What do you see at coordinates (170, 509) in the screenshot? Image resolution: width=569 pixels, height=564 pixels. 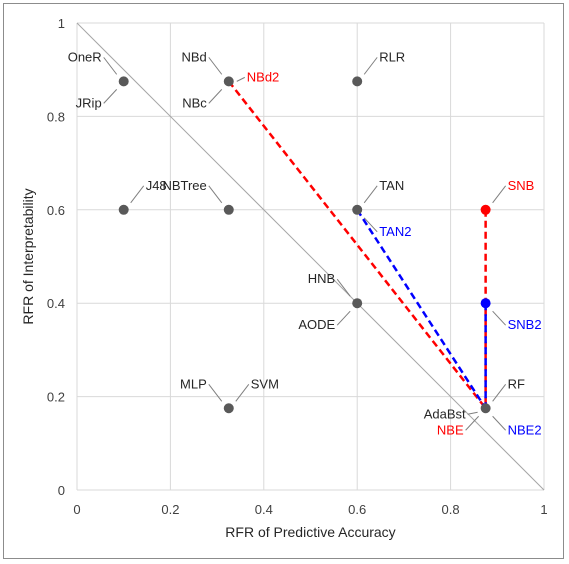 I see `x-tick-label: 0.2` at bounding box center [170, 509].